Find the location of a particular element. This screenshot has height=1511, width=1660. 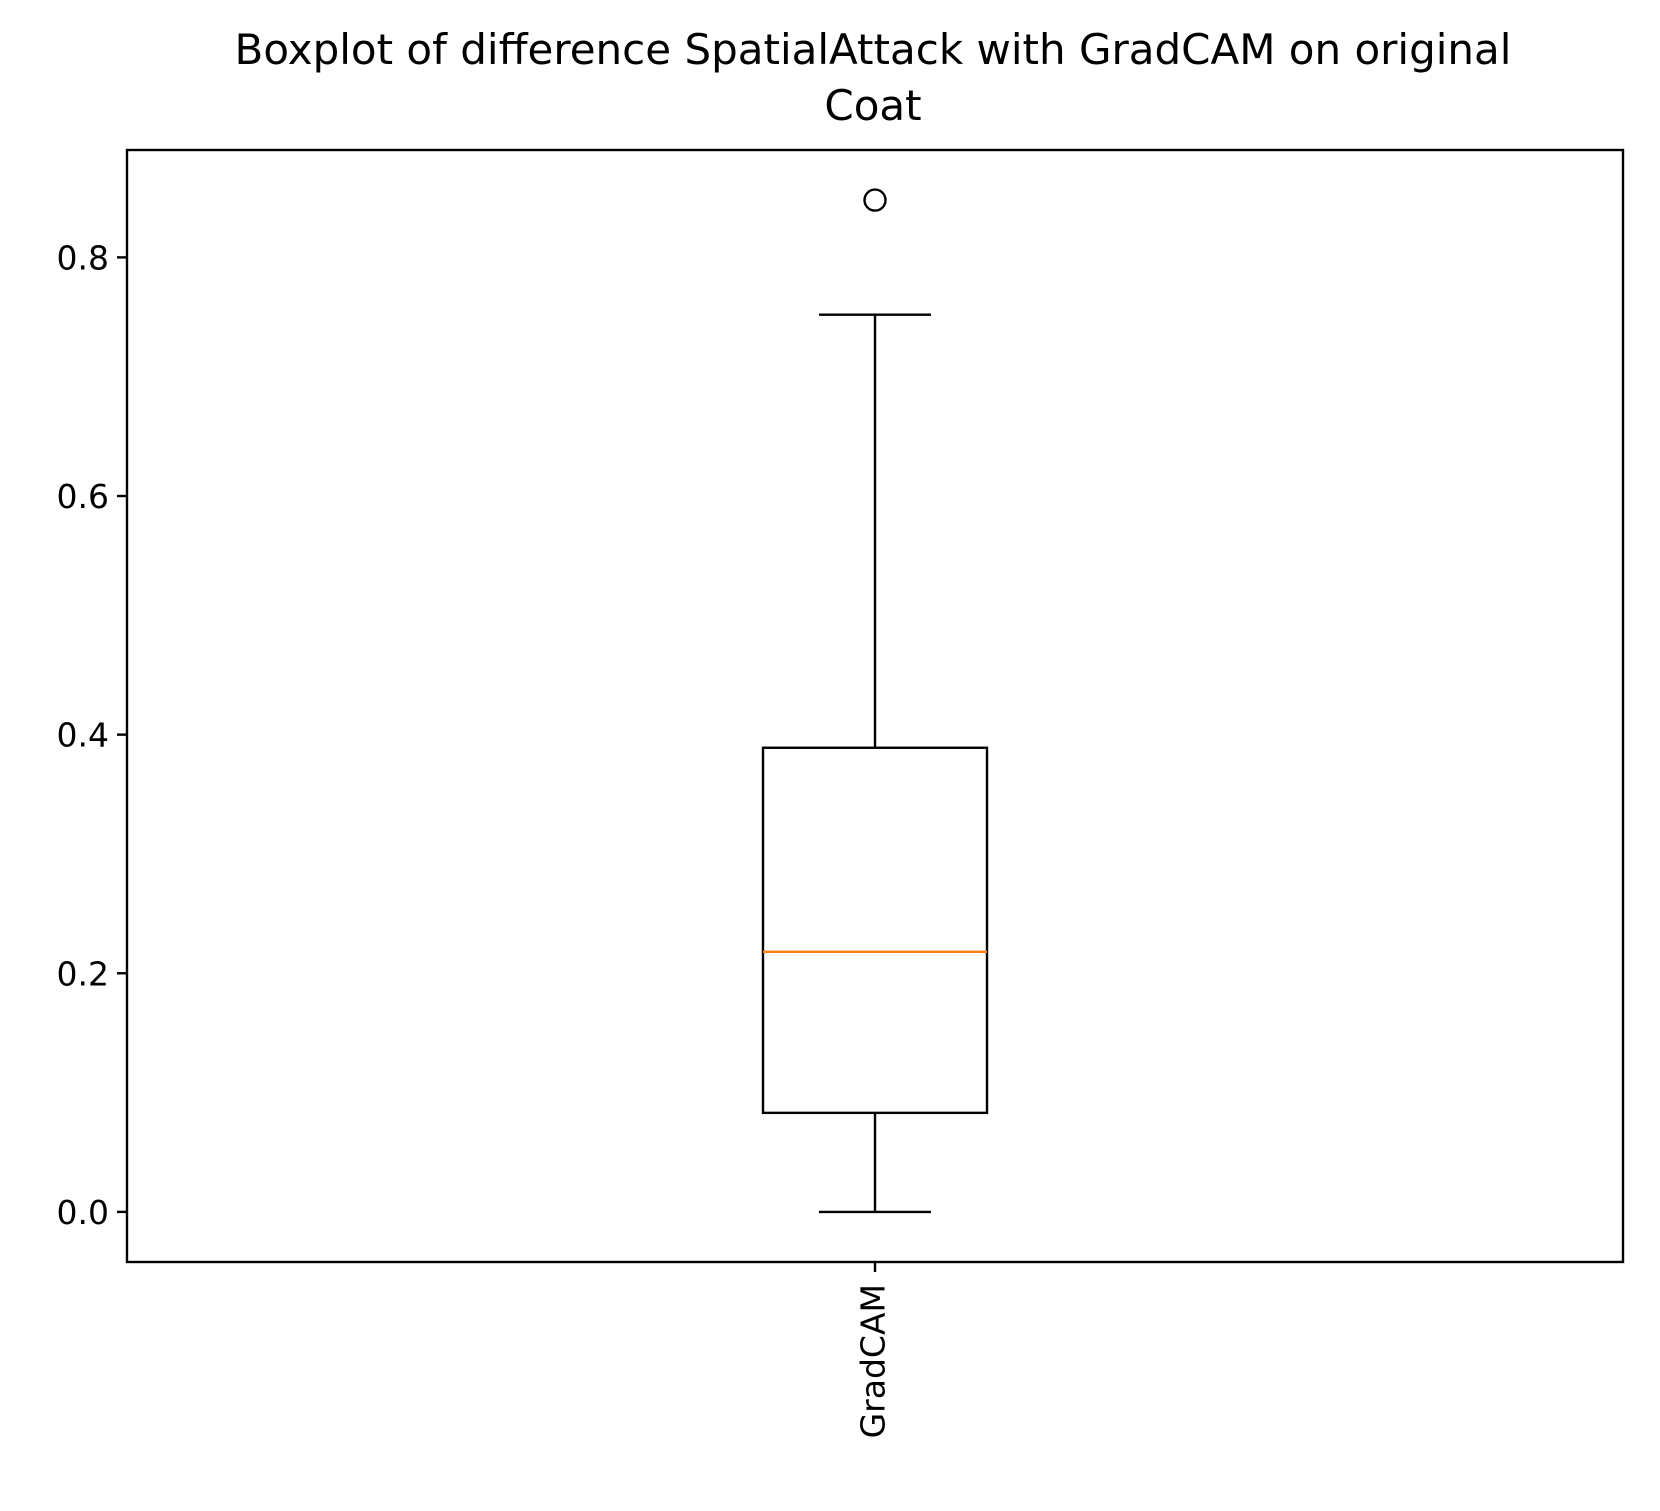

y-axis-ticks: 0.0 0.2 0.4 0.6 0.8 is located at coordinates (92, 735).